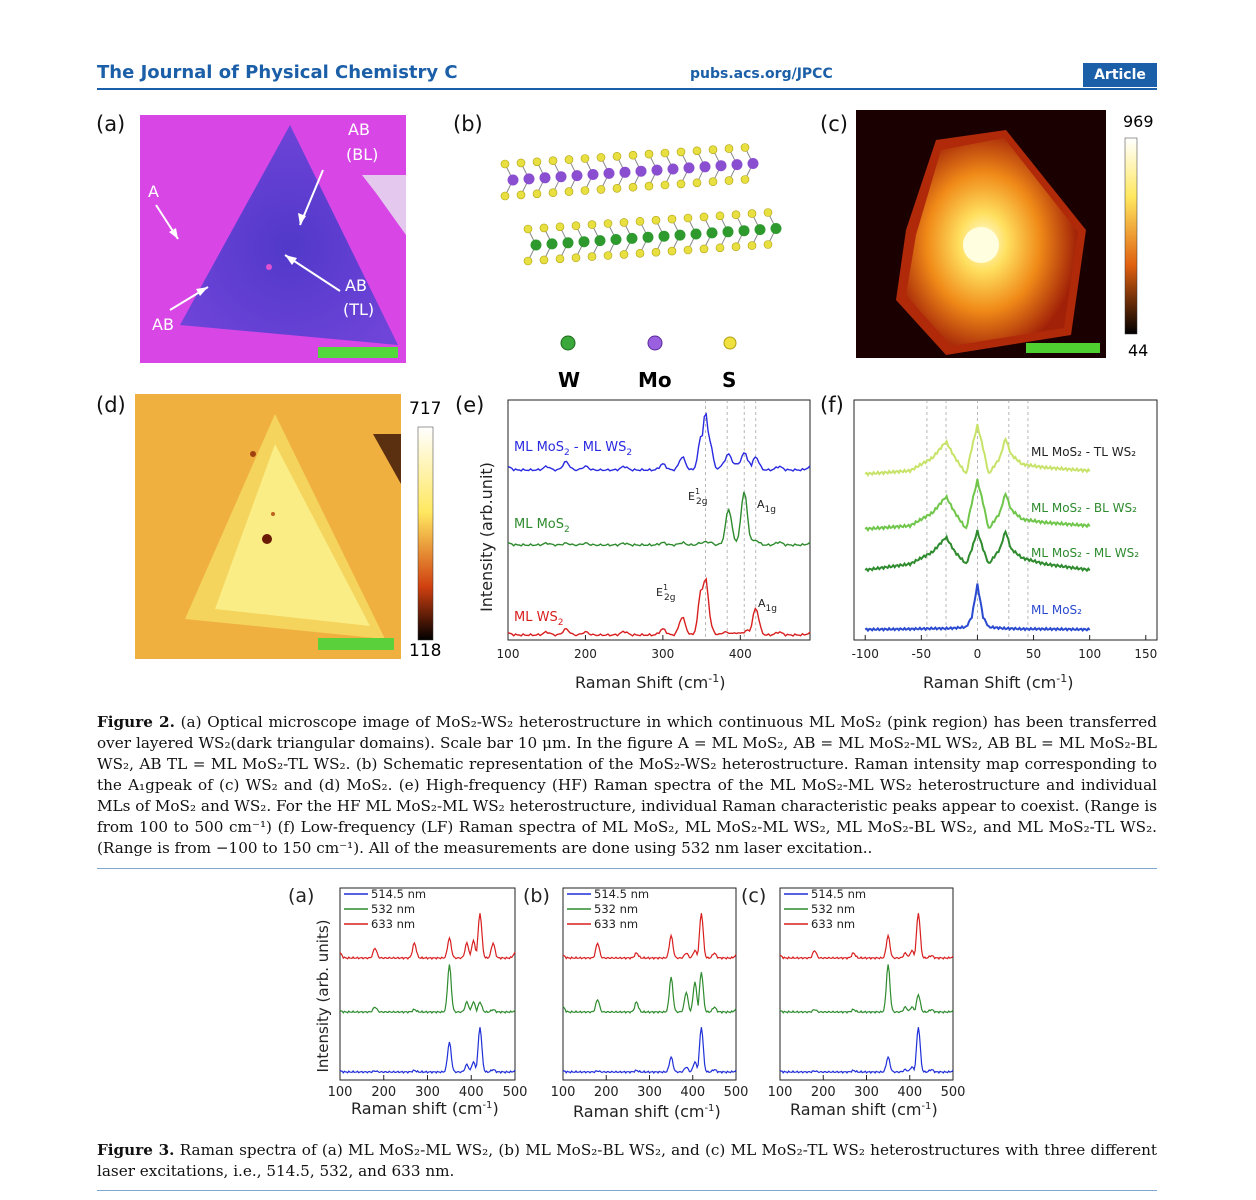 The image size is (1256, 1200). What do you see at coordinates (761, 74) in the screenshot?
I see `journal-url-link: pubs.acs.org/JPCC` at bounding box center [761, 74].